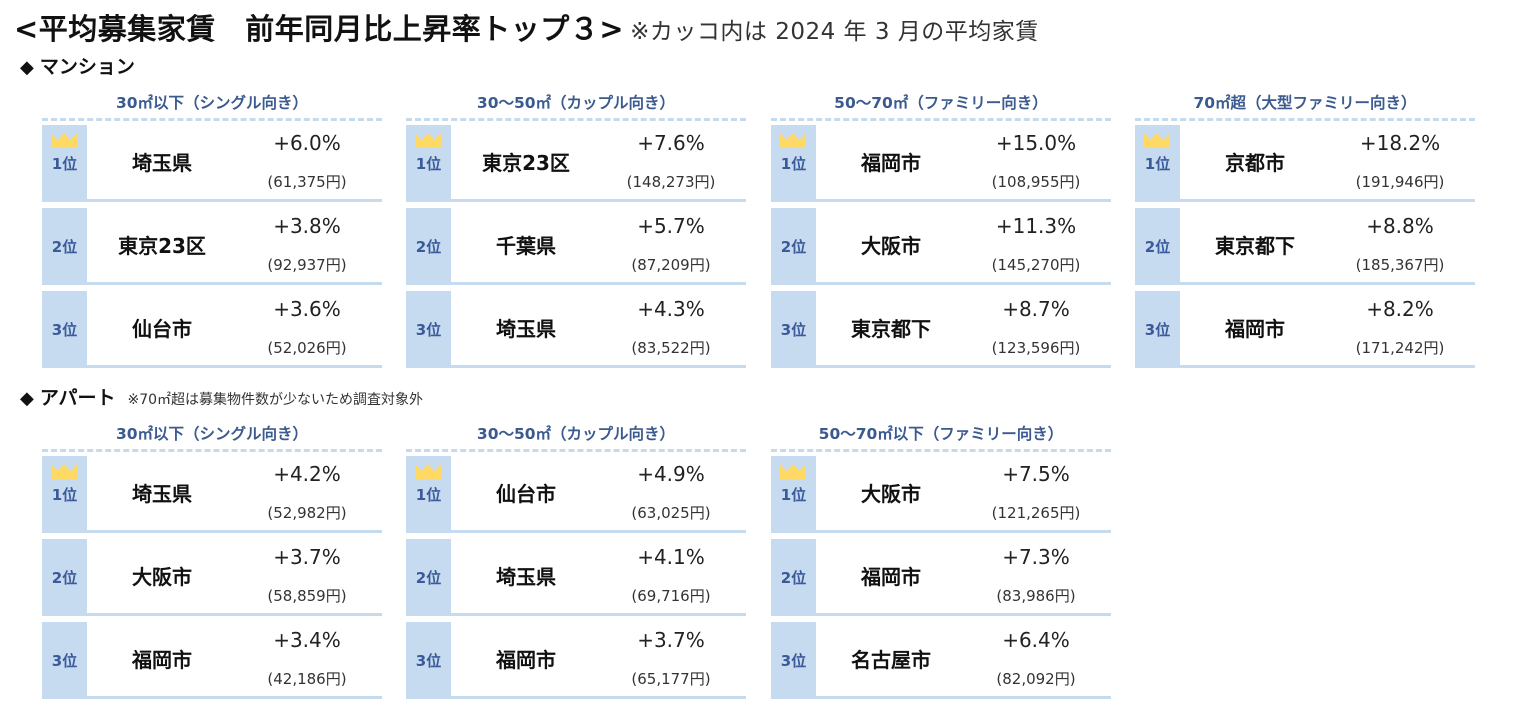  What do you see at coordinates (671, 348) in the screenshot?
I see `average-rent: (83,522円)` at bounding box center [671, 348].